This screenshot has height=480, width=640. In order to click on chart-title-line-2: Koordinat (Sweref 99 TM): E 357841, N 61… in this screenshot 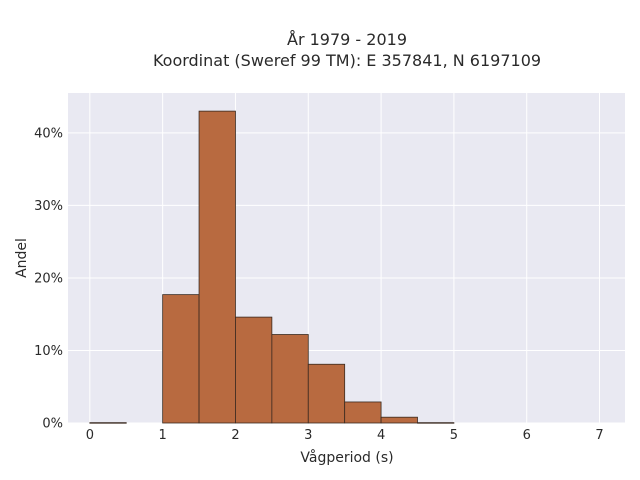, I will do `click(347, 60)`.